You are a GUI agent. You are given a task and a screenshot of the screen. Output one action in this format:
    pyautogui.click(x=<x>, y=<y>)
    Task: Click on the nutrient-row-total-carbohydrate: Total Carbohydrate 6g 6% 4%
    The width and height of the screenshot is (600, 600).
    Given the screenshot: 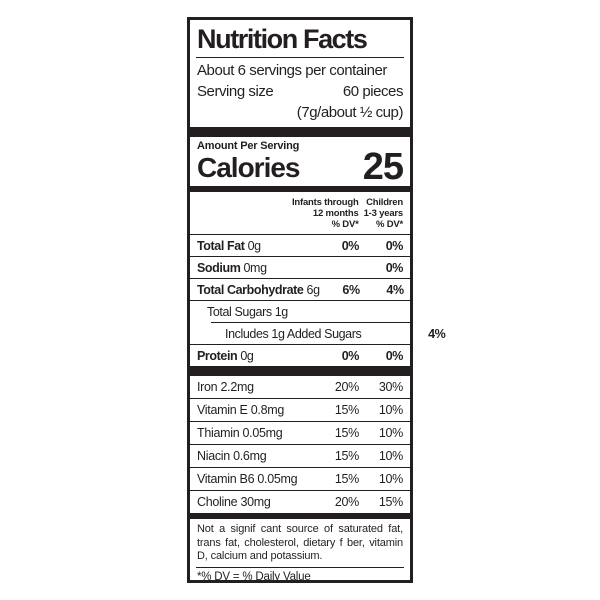 What is the action you would take?
    pyautogui.click(x=300, y=289)
    